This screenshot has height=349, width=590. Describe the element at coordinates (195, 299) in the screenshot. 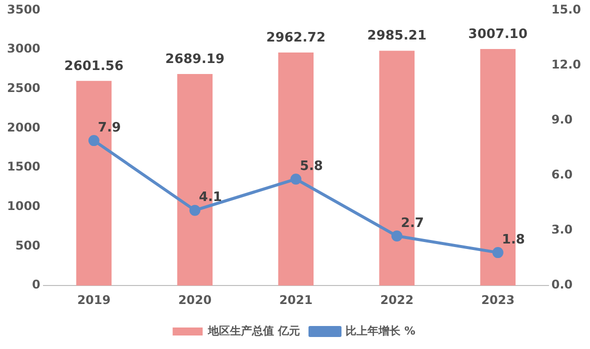

I see `x-tick-label: 2020` at that location.